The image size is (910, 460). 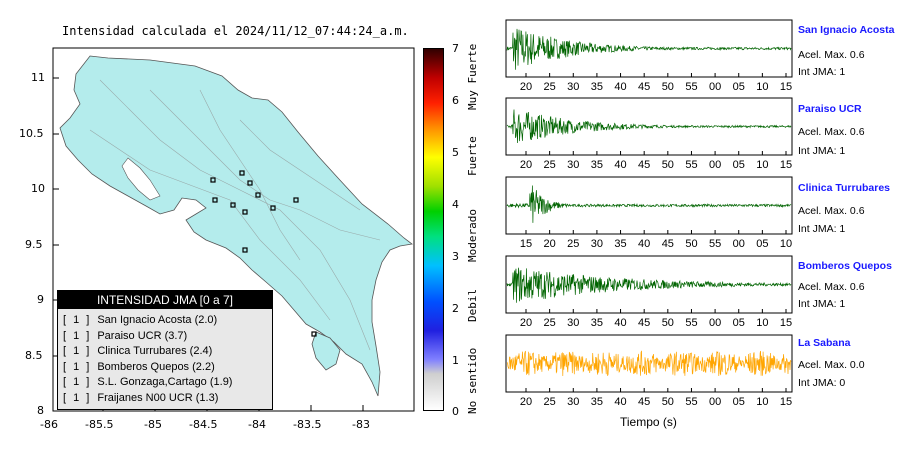 I want to click on legend-item: [ 1 ] San Ignacio Acosta (2.0), so click(x=165, y=321).